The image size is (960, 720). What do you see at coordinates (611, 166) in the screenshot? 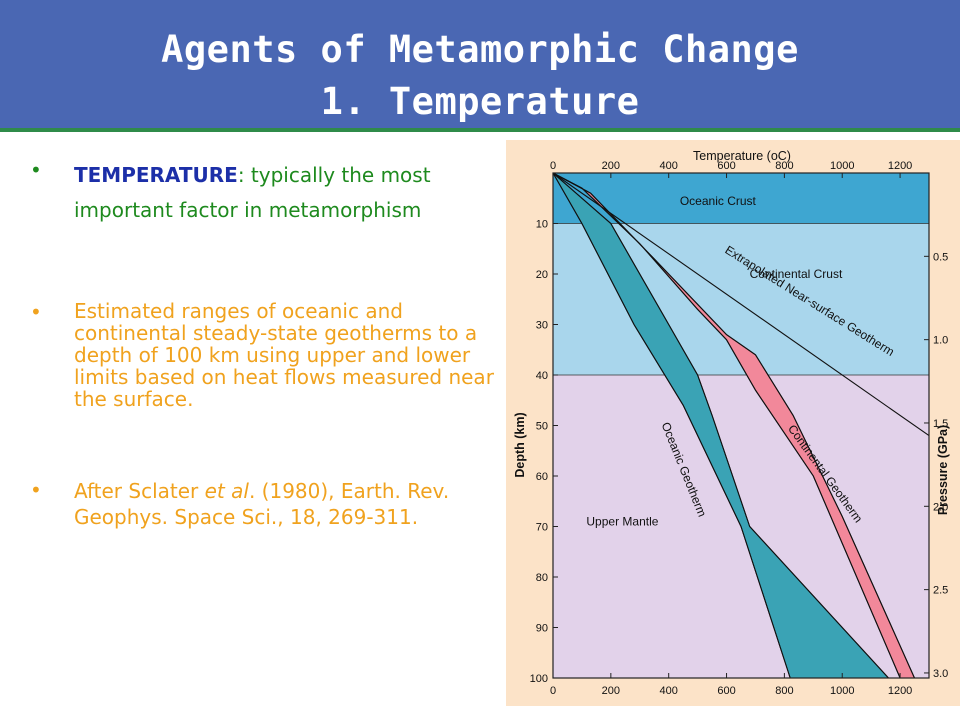
I see `x-tick-label-top: 200` at bounding box center [611, 166].